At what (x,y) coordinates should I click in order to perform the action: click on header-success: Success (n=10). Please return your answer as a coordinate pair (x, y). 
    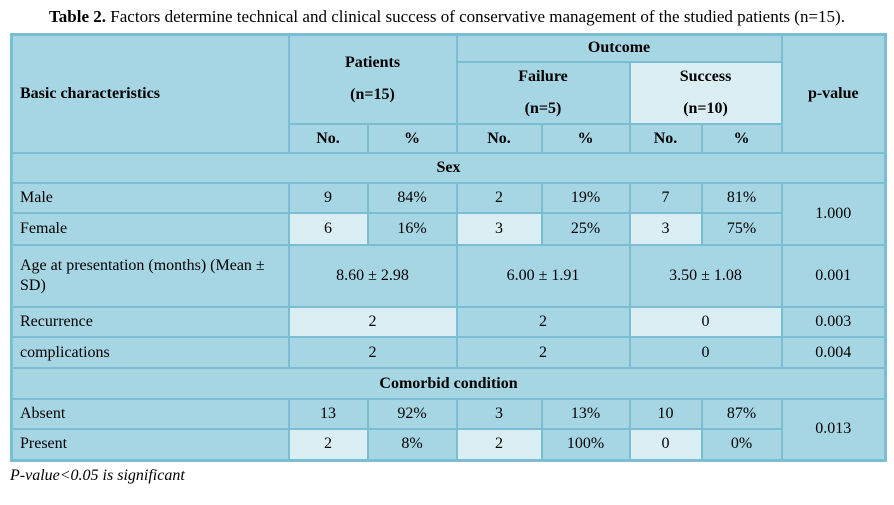
    Looking at the image, I should click on (705, 93).